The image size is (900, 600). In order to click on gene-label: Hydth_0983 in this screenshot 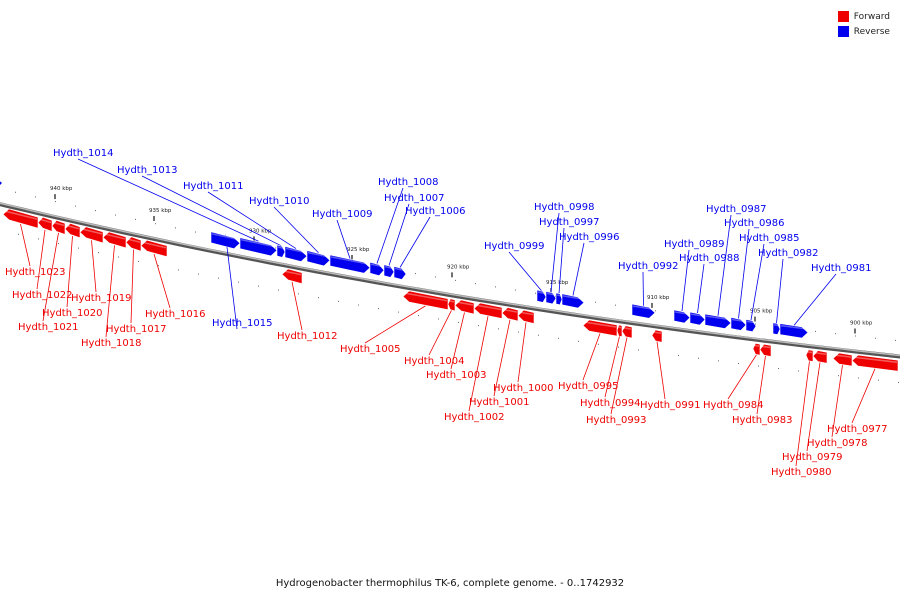, I will do `click(762, 420)`.